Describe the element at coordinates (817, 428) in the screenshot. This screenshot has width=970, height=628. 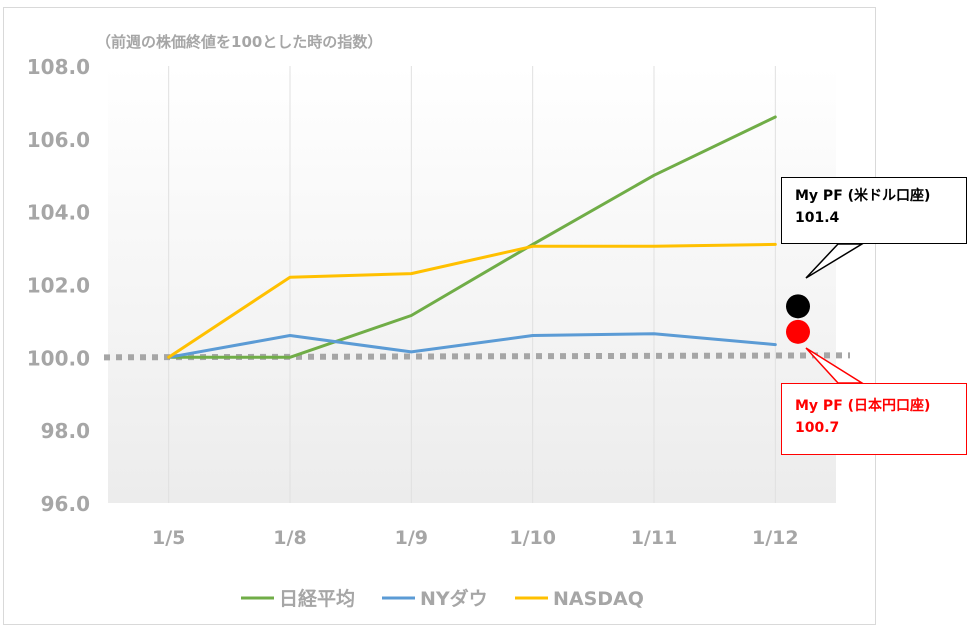
I see `callout-jpy-value: 100.7` at that location.